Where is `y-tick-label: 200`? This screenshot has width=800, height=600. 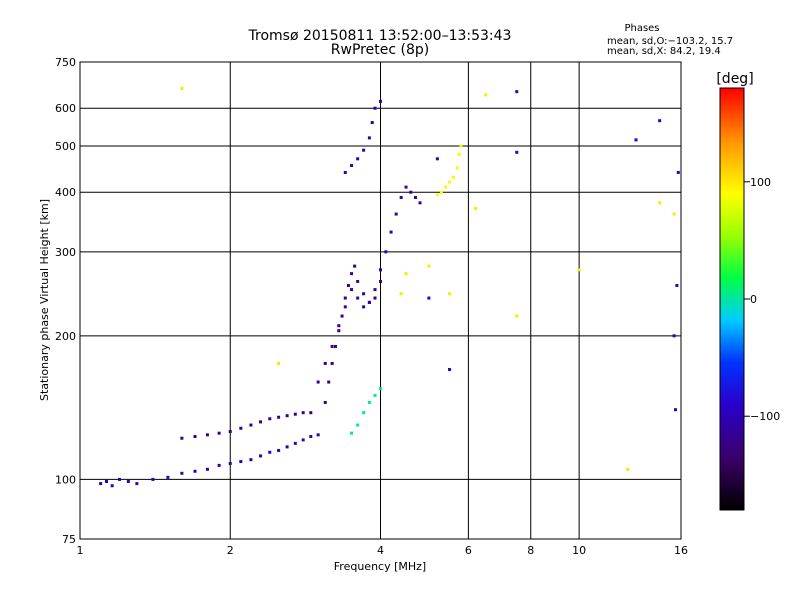 y-tick-label: 200 is located at coordinates (65, 336).